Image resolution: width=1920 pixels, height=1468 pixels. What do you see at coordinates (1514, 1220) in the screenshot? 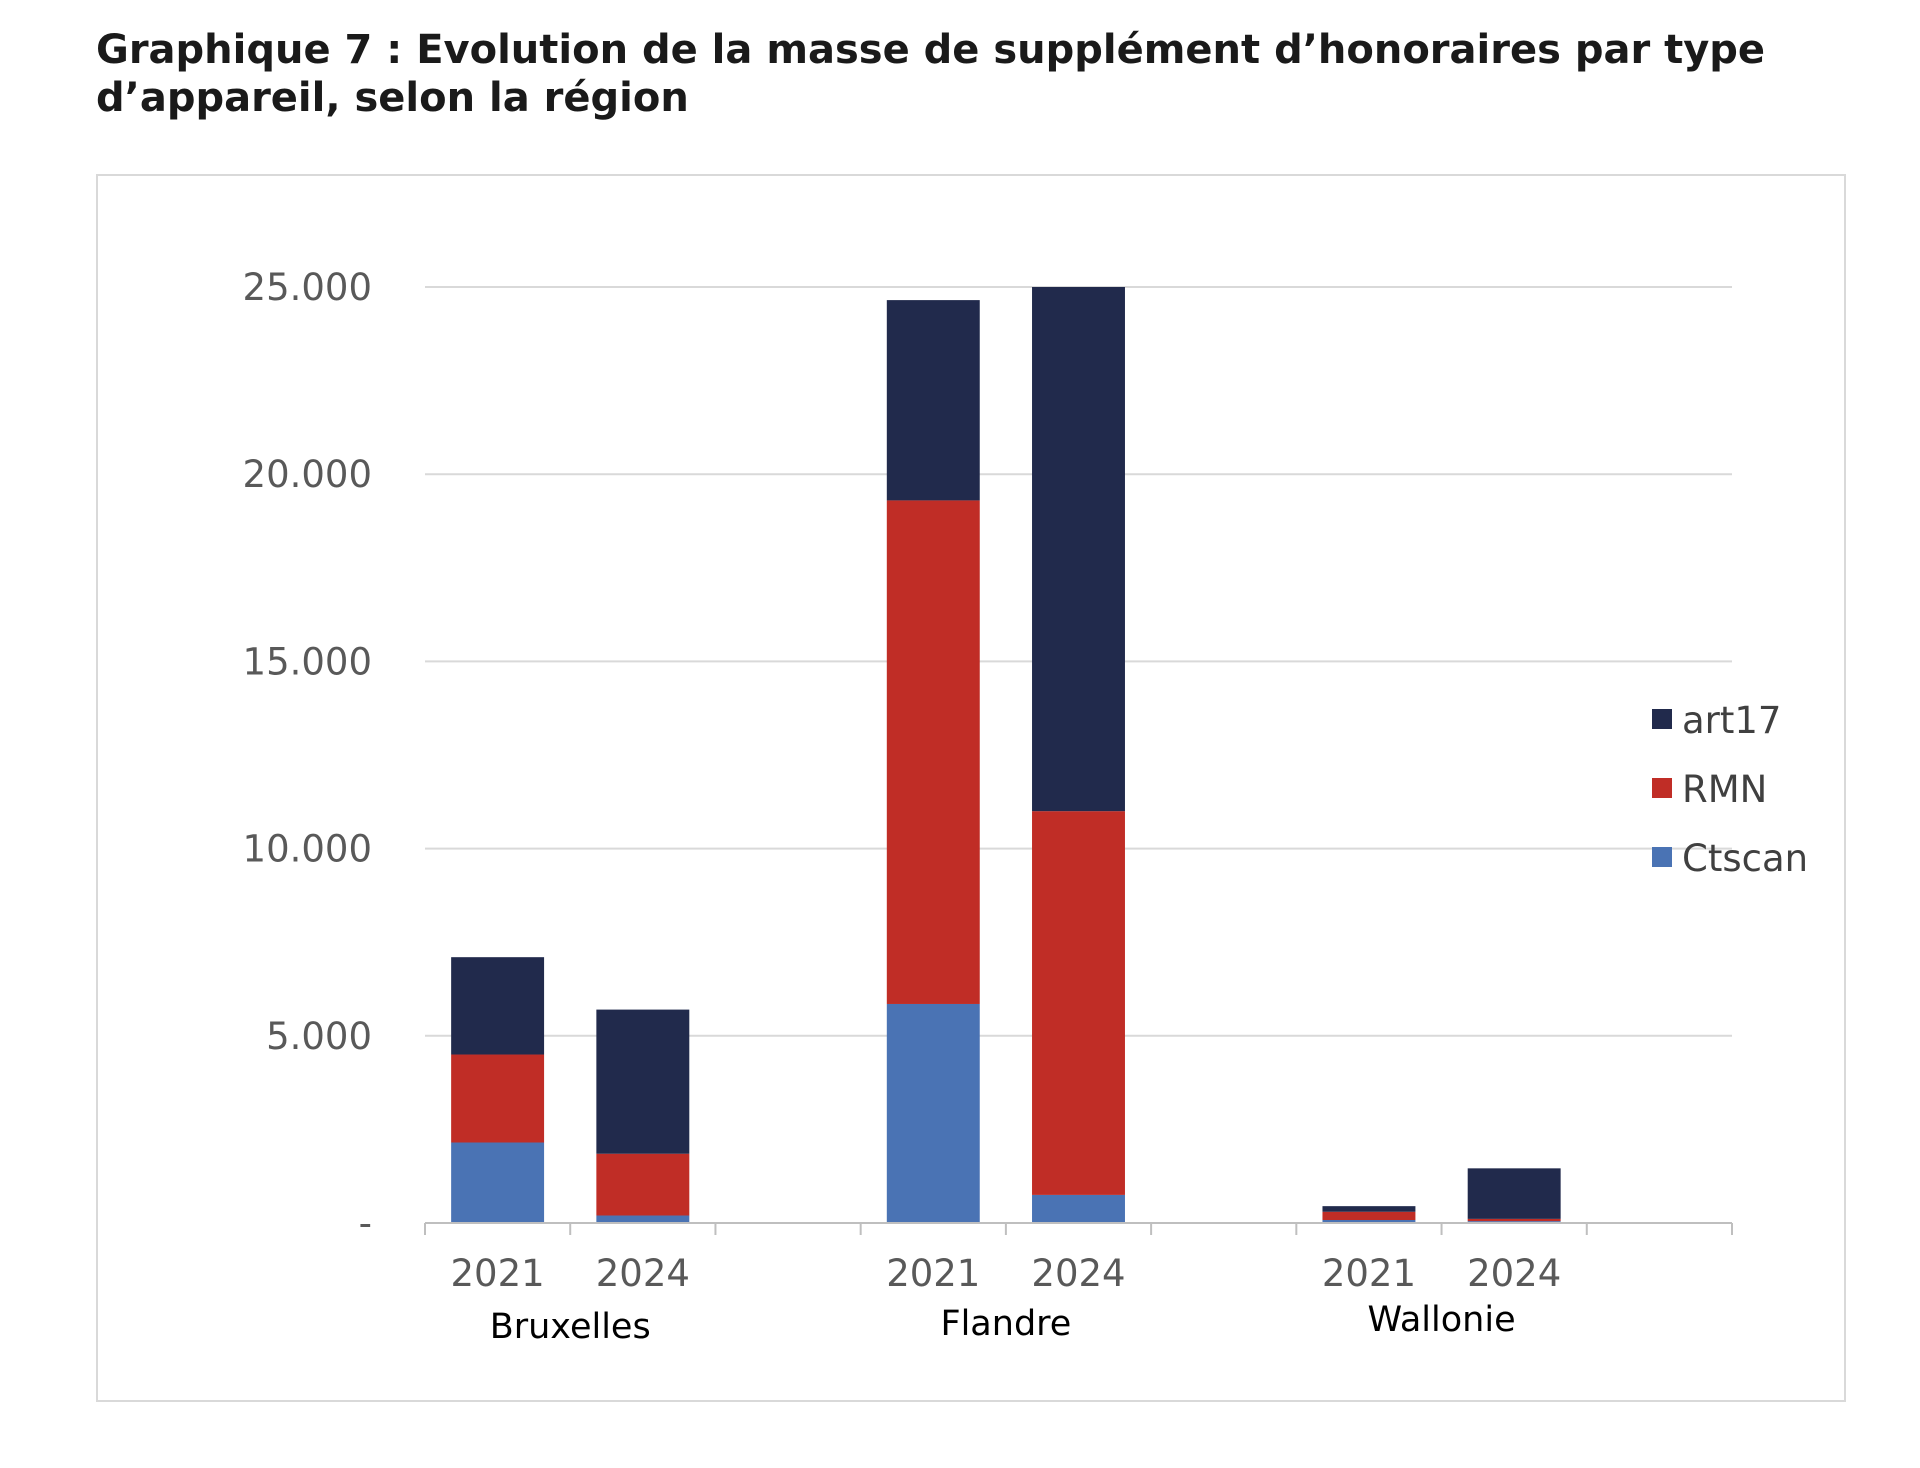
I see `bar-segment-rmn-wallonie-2024` at bounding box center [1514, 1220].